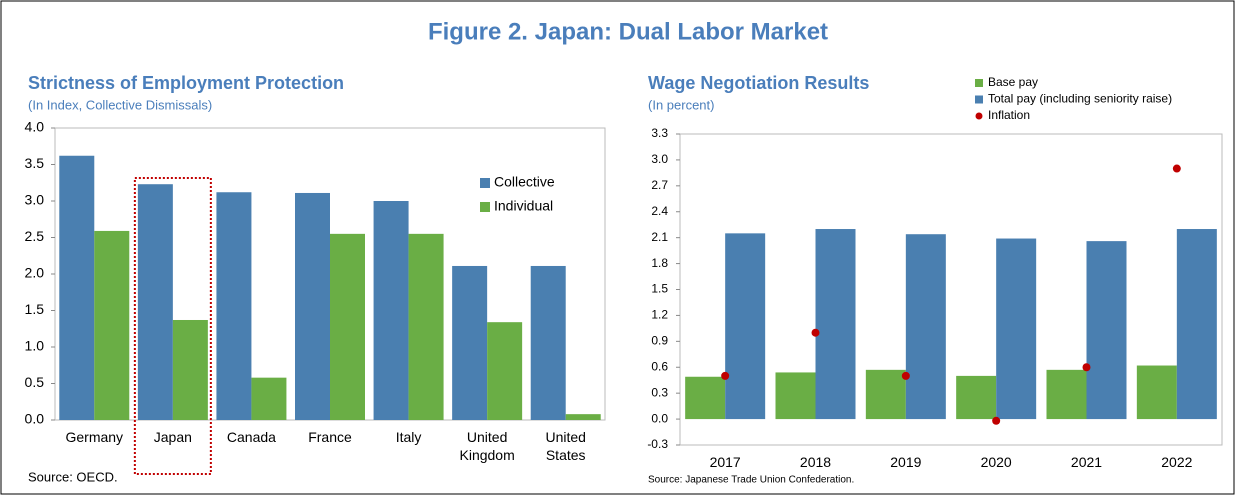 This screenshot has width=1235, height=495. Describe the element at coordinates (659, 315) in the screenshot. I see `y-tick-label: 1.2` at that location.